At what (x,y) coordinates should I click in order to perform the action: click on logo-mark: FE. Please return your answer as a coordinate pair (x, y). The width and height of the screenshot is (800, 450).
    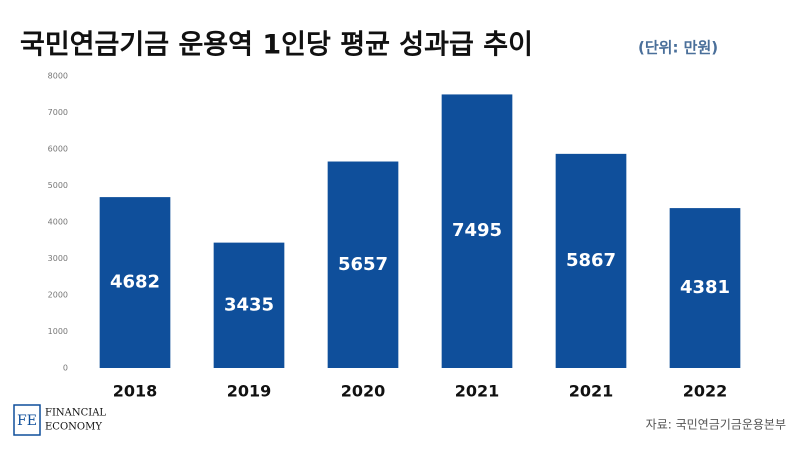
    Looking at the image, I should click on (27, 421).